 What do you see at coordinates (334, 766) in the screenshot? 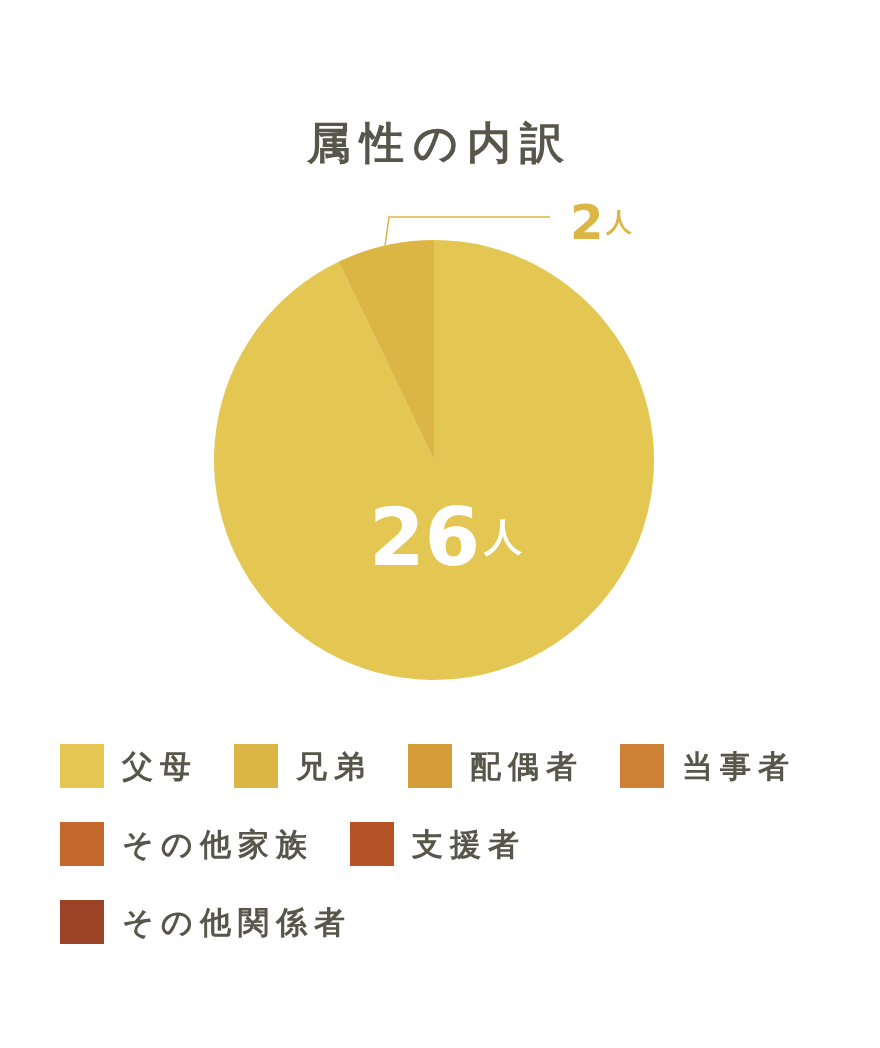
I see `legend-label: 兄弟` at bounding box center [334, 766].